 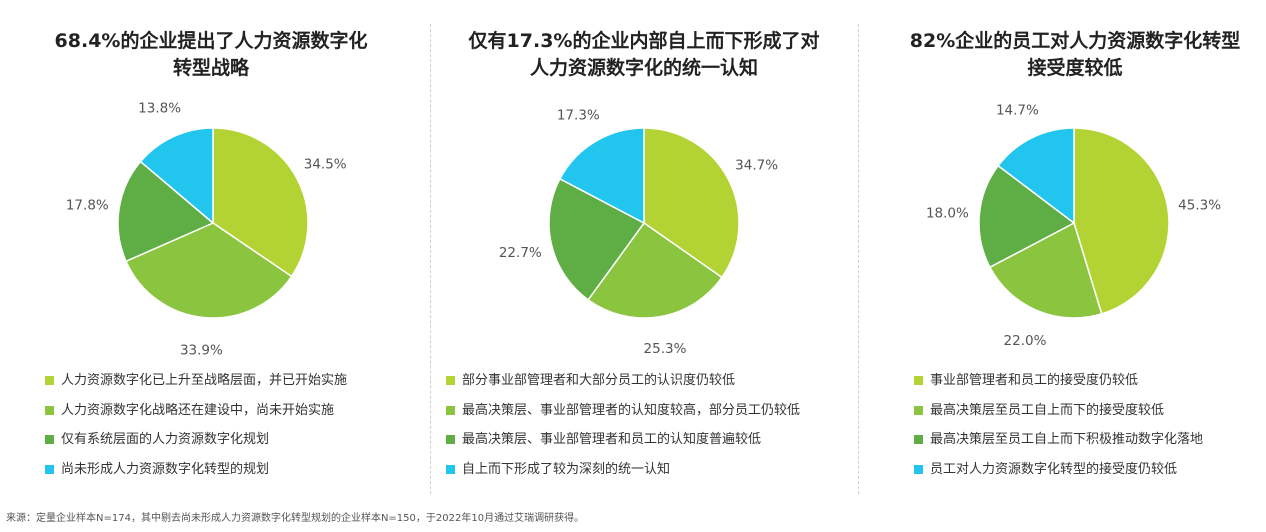 I want to click on slice-label: 33.9%, so click(x=201, y=351).